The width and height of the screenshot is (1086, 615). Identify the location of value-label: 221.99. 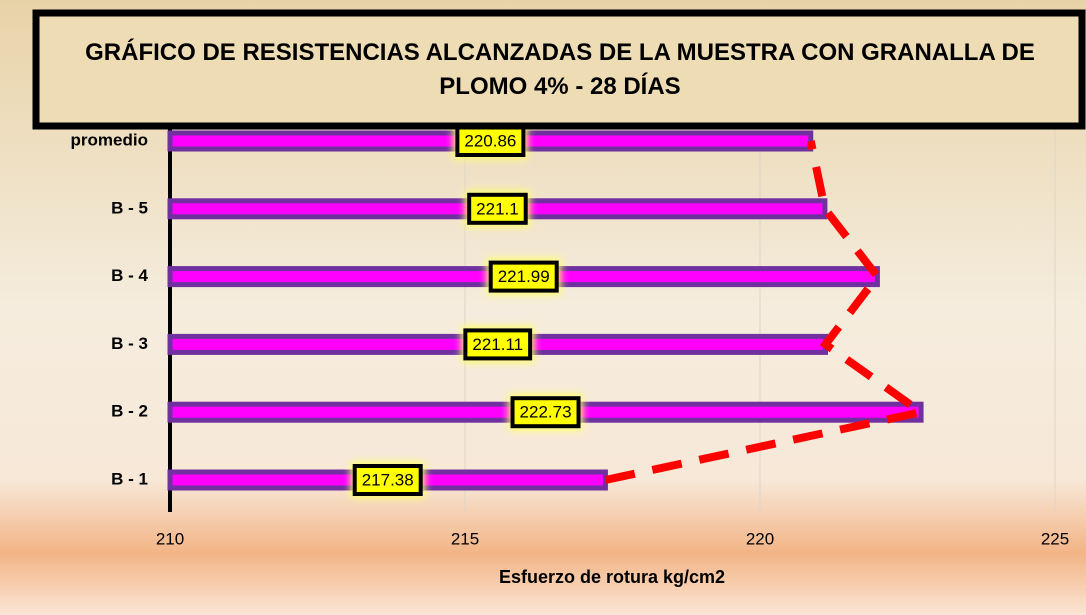
(524, 276).